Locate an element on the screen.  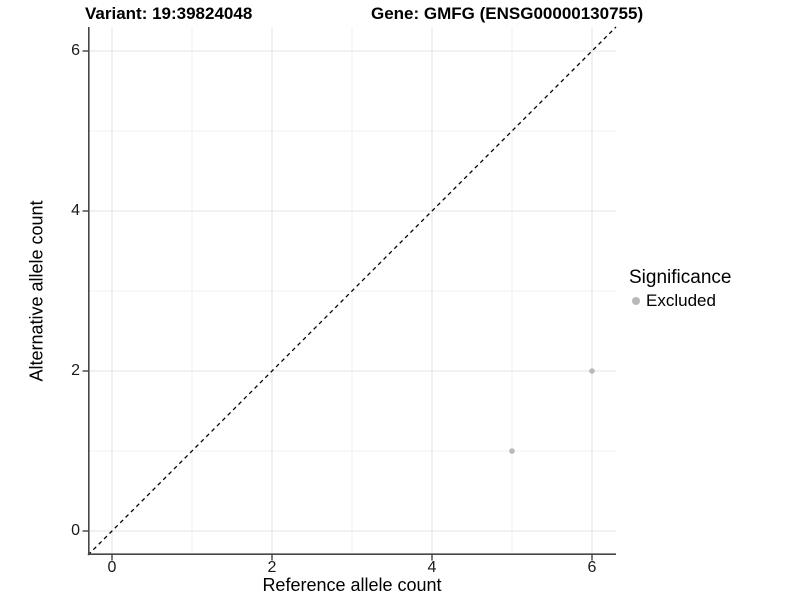
x-tick-label-6: 6 is located at coordinates (592, 567).